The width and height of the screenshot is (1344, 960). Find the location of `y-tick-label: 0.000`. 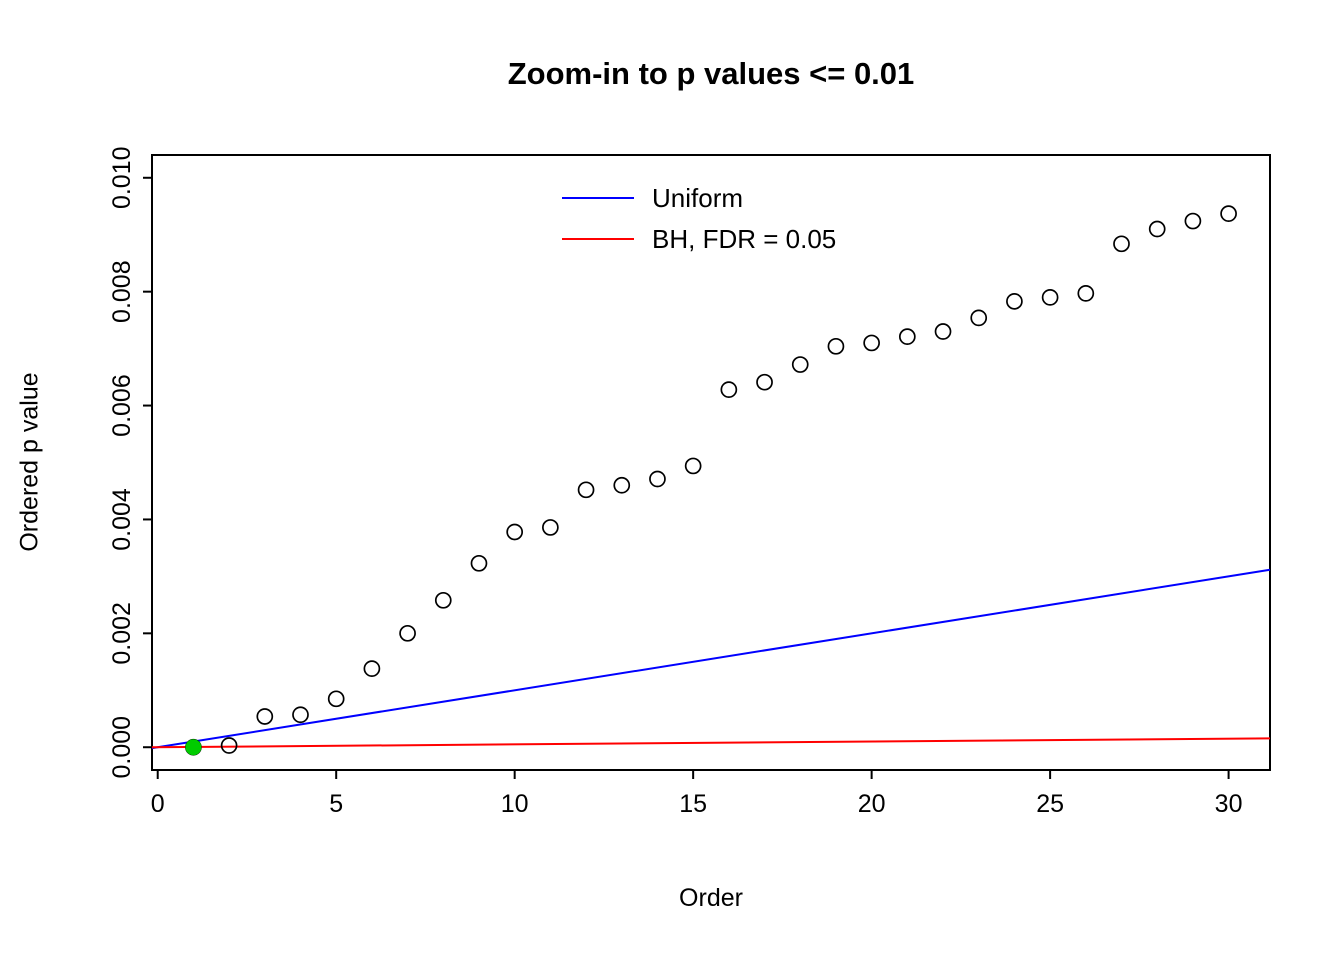

y-tick-label: 0.000 is located at coordinates (122, 747).